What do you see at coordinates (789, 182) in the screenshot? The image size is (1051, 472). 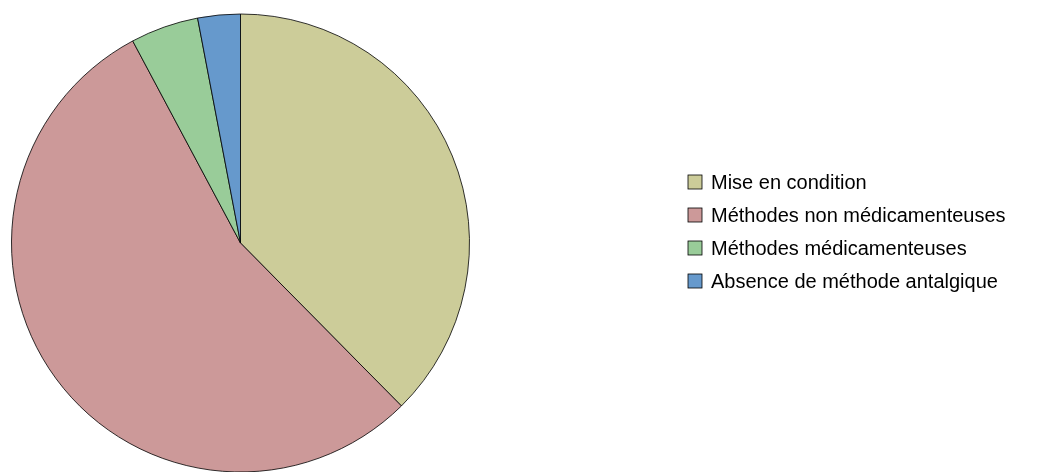 I see `legend-label: Mise en condition` at bounding box center [789, 182].